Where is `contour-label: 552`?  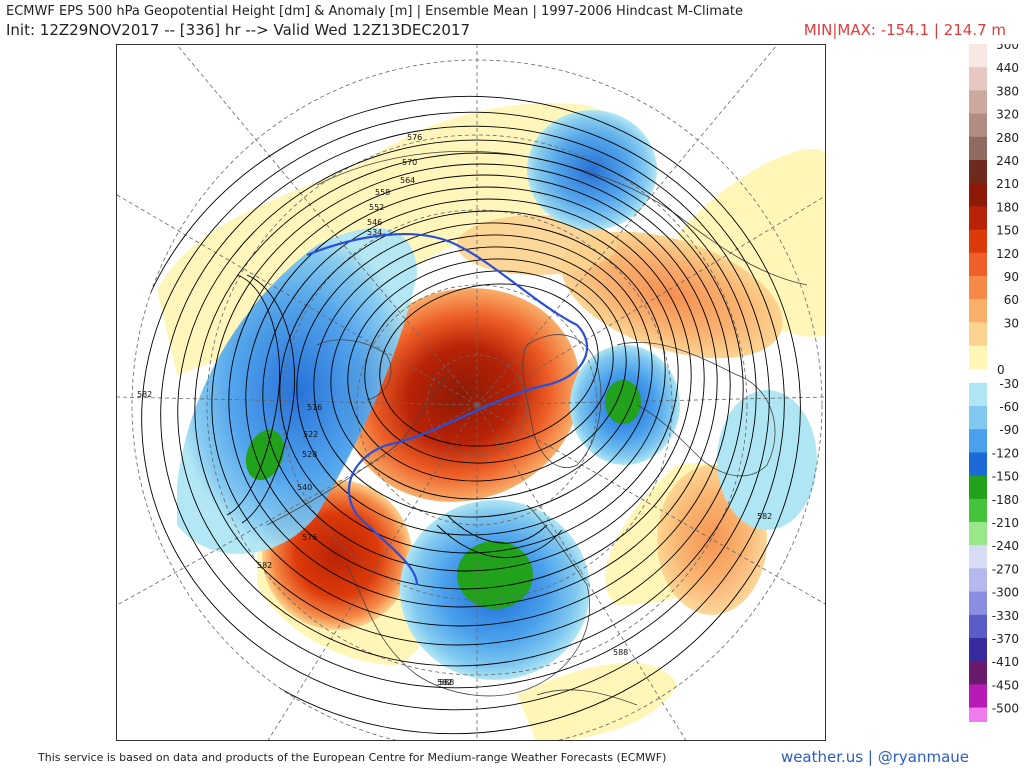
contour-label: 552 is located at coordinates (376, 207).